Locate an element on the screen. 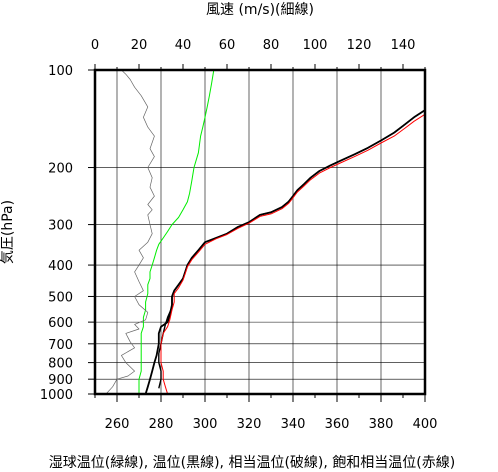 This screenshot has height=472, width=498. tick-label-left-2: 300 is located at coordinates (60, 226).